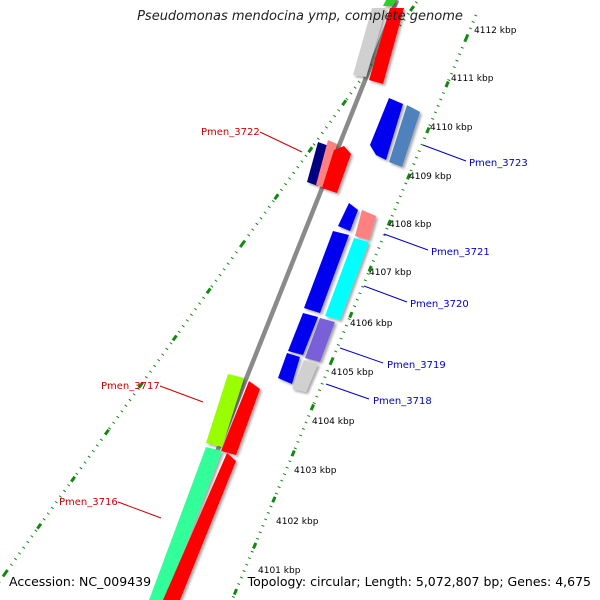 The height and width of the screenshot is (600, 600). Describe the element at coordinates (404, 136) in the screenshot. I see `gene-pmen-3723-steelblue` at that location.